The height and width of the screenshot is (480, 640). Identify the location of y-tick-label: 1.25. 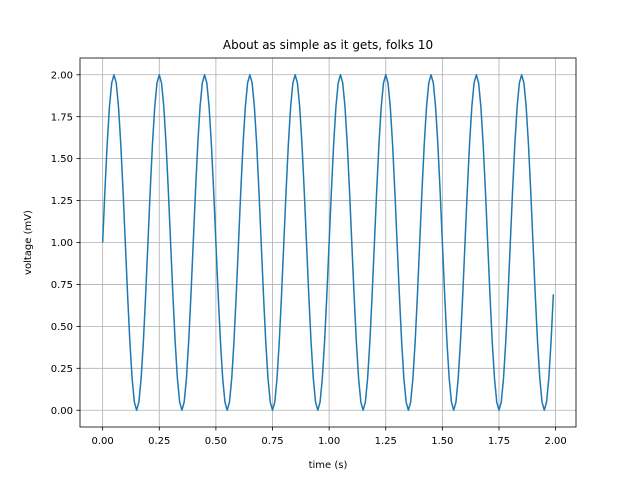
(62, 201).